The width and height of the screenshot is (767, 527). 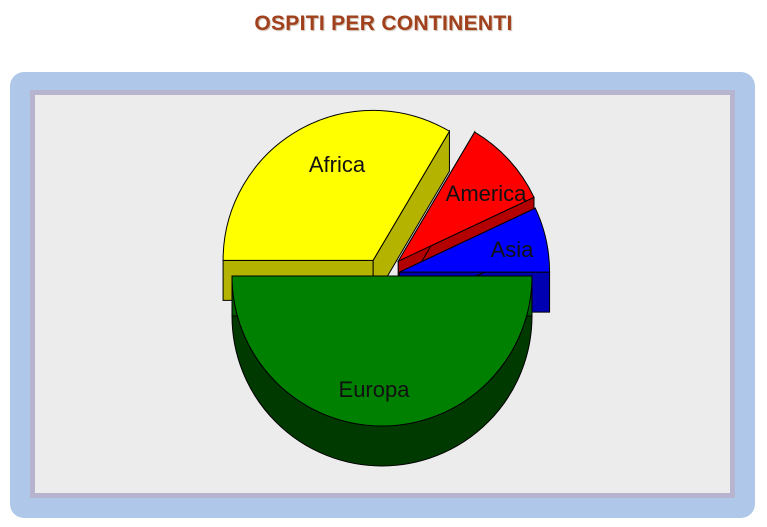 I want to click on slice-label-africa: Africa, so click(x=337, y=164).